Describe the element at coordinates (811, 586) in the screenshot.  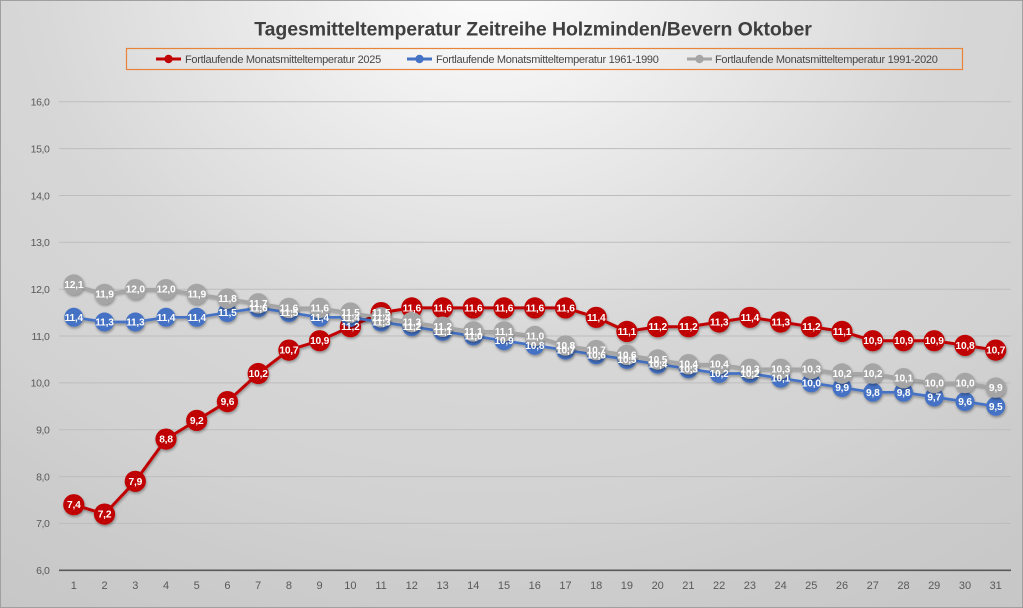
I see `svg-text: 25` at that location.